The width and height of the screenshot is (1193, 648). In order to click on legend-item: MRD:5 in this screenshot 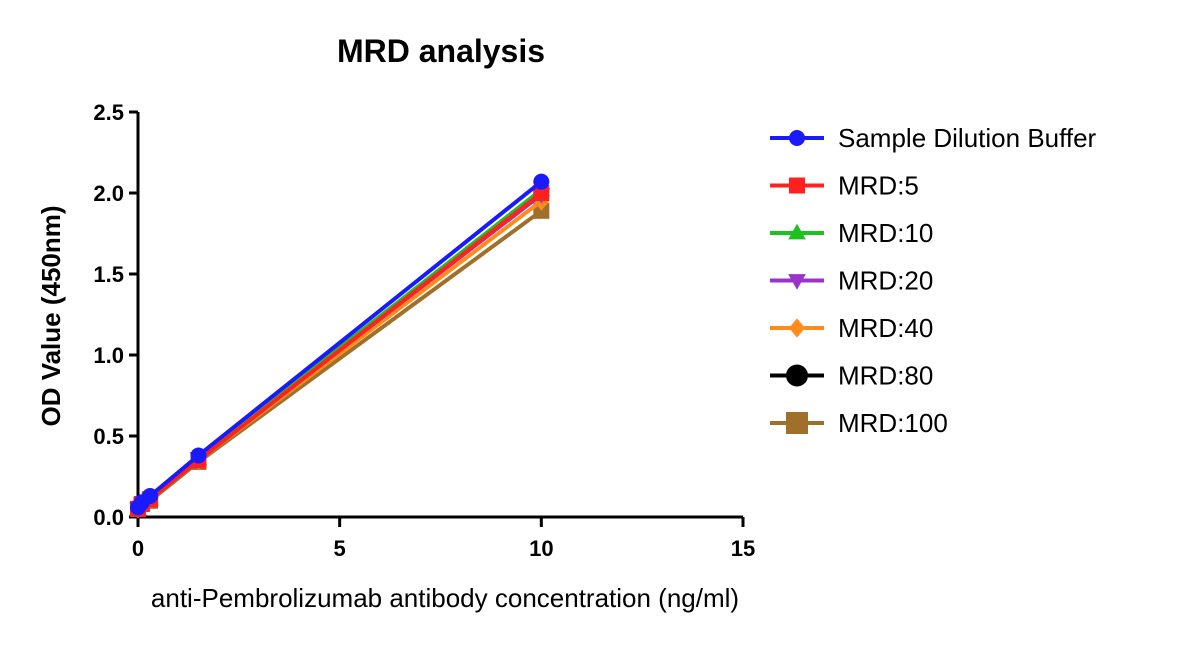, I will do `click(844, 186)`.